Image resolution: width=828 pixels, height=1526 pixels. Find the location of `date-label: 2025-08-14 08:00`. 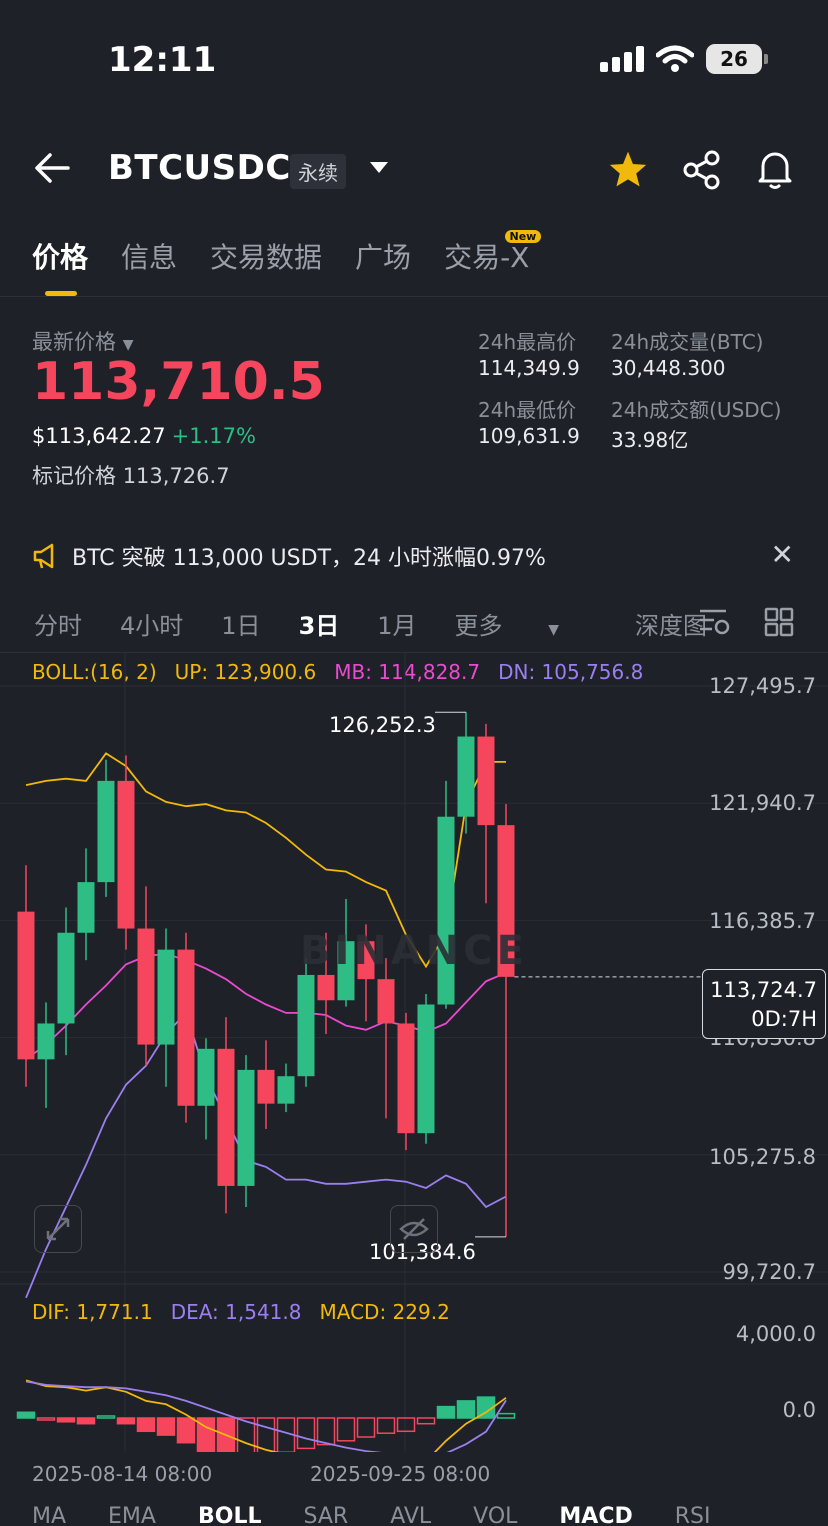

date-label: 2025-08-14 08:00 is located at coordinates (122, 1474).